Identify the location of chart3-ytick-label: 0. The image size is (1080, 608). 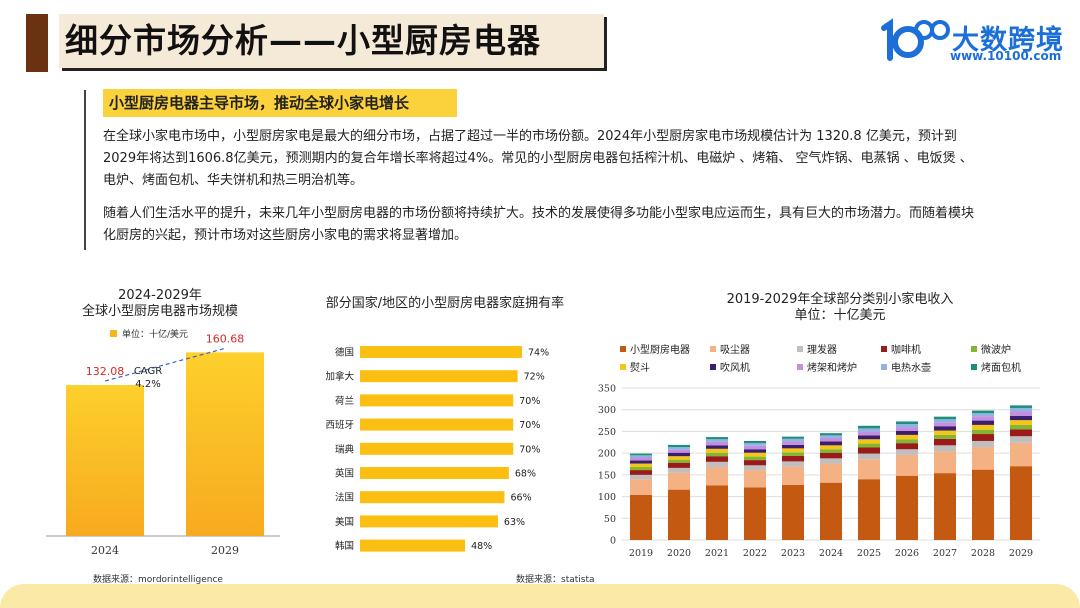
(613, 541).